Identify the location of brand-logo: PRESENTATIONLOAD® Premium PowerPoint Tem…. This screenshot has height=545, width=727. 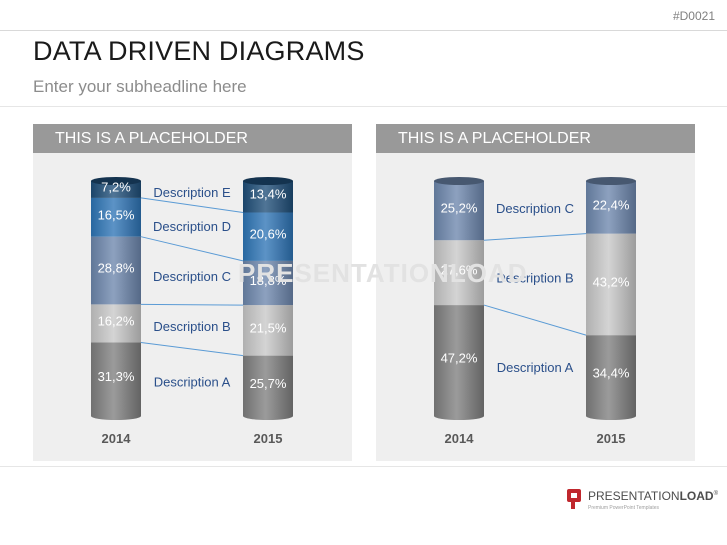
(642, 501).